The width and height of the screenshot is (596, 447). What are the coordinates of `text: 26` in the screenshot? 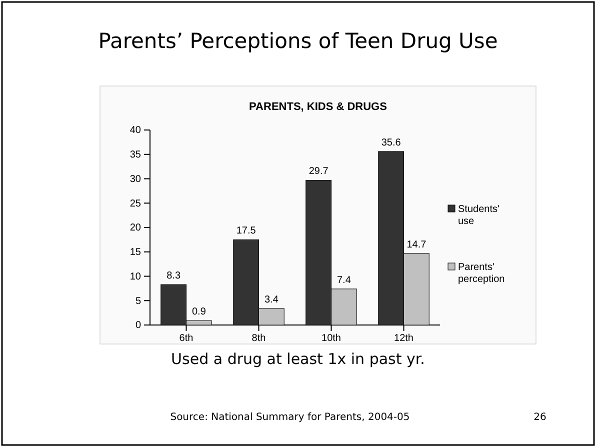 It's located at (540, 417).